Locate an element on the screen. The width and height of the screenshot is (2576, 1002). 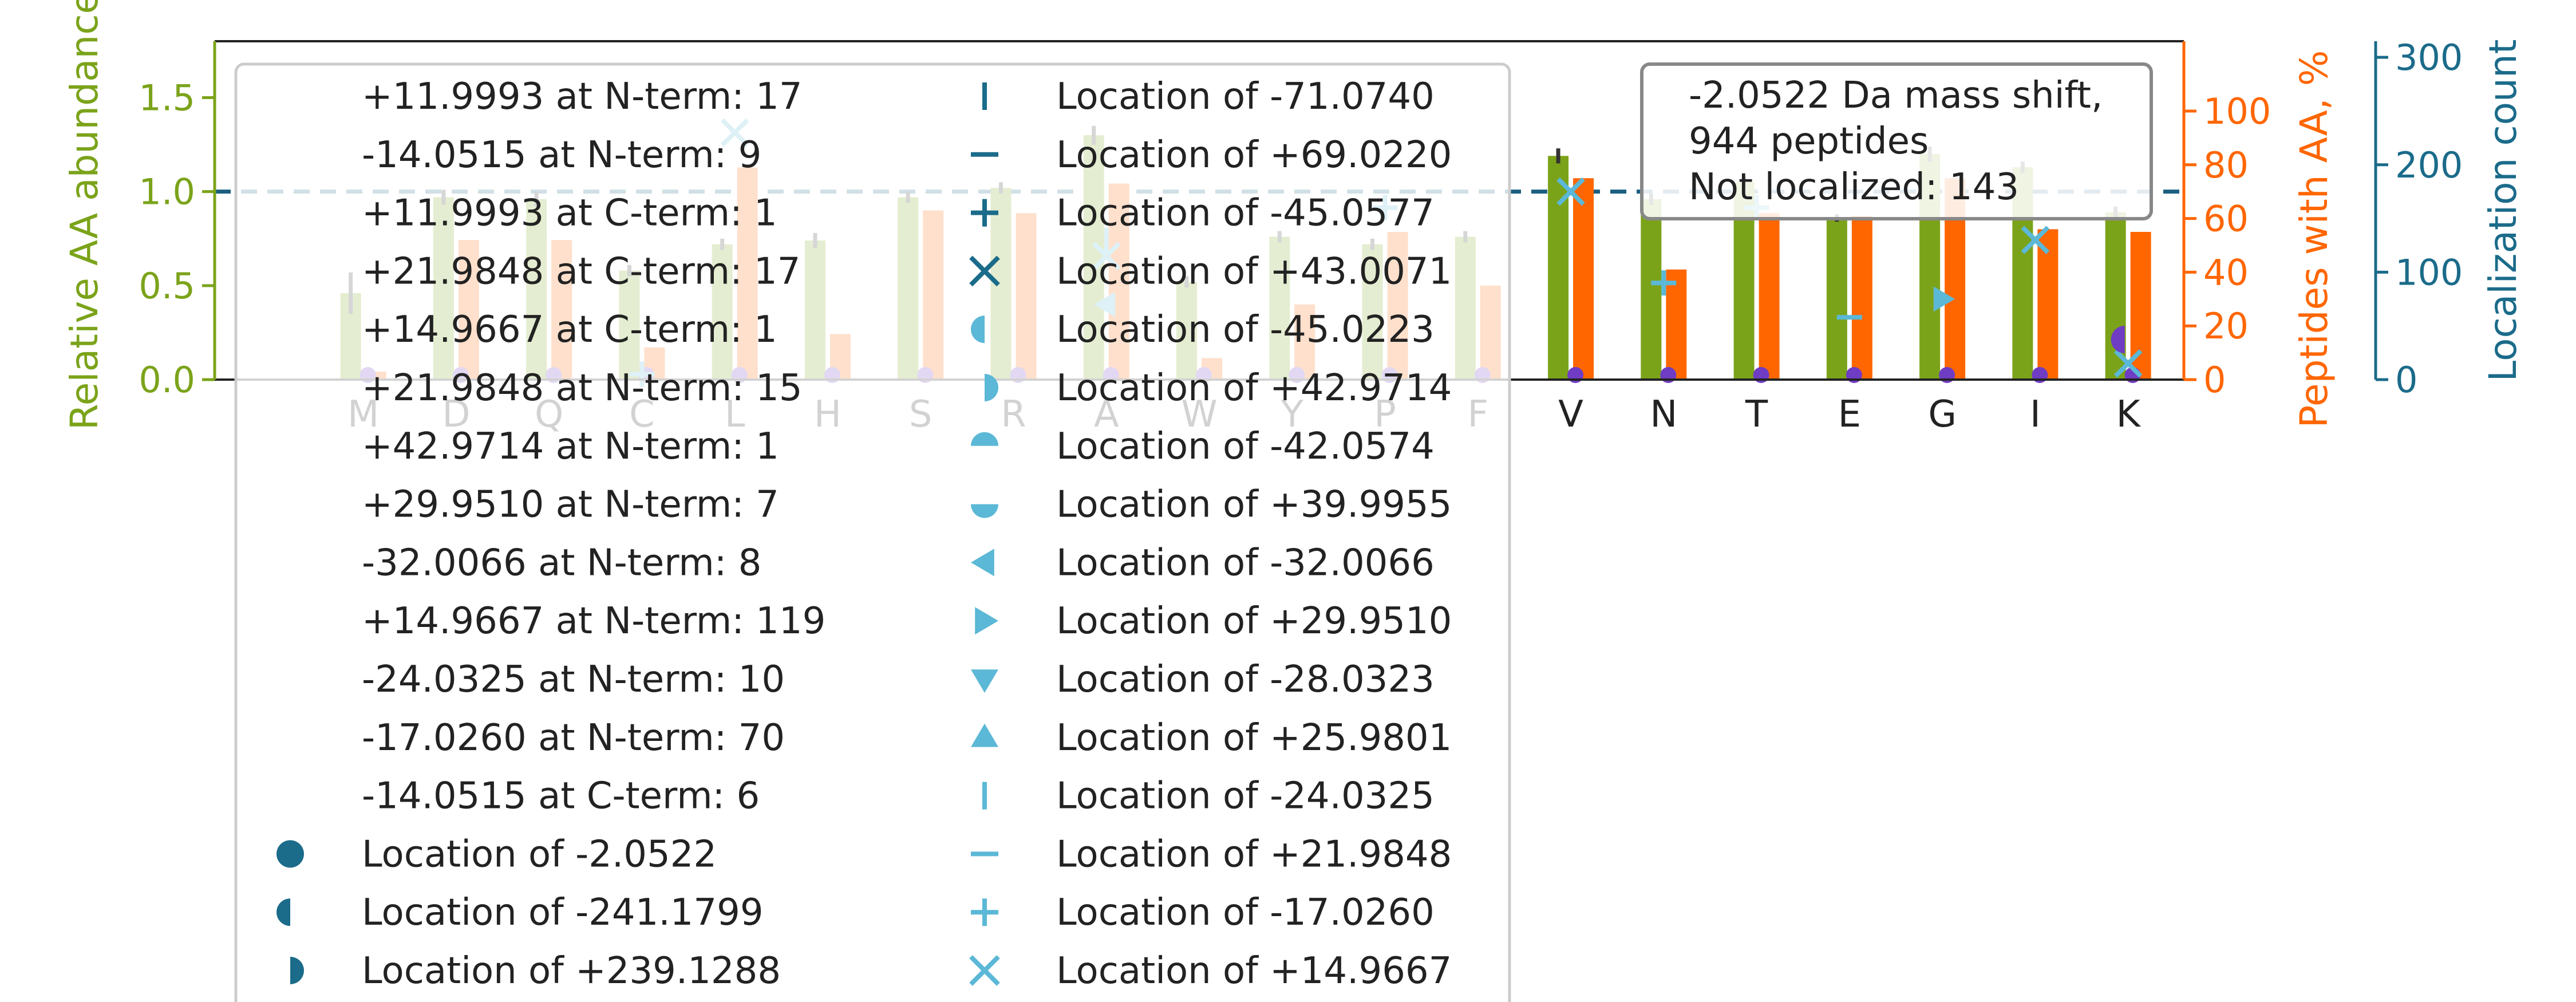
legend-left-label-5: +21.9848 at N-term: 15 is located at coordinates (582, 388).